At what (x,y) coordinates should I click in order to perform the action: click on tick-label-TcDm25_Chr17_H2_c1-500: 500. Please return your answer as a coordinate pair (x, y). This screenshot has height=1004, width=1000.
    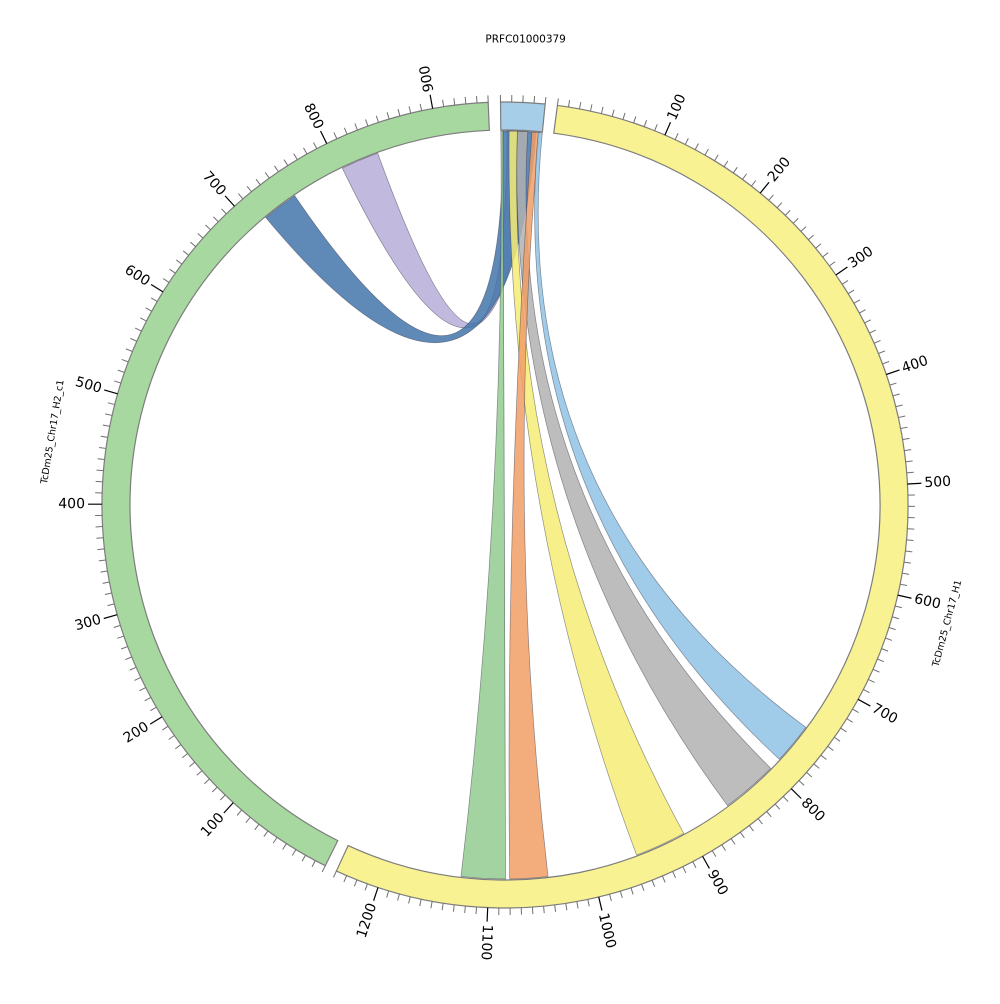
    Looking at the image, I should click on (88, 385).